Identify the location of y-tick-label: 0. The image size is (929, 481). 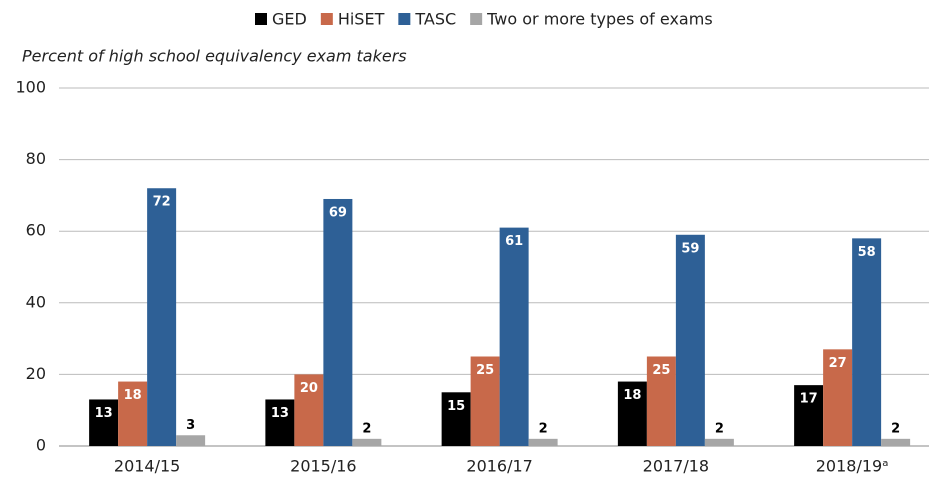
(41, 445).